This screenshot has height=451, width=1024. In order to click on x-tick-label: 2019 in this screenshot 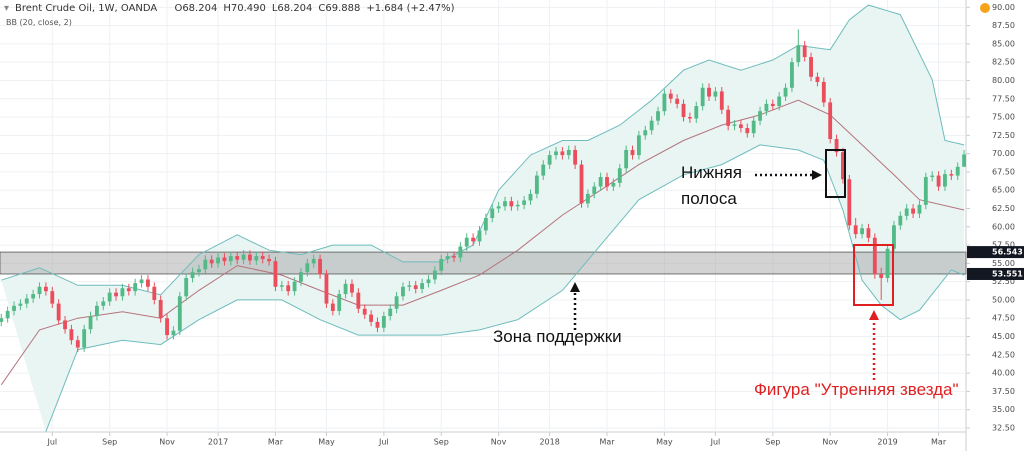, I will do `click(887, 442)`.